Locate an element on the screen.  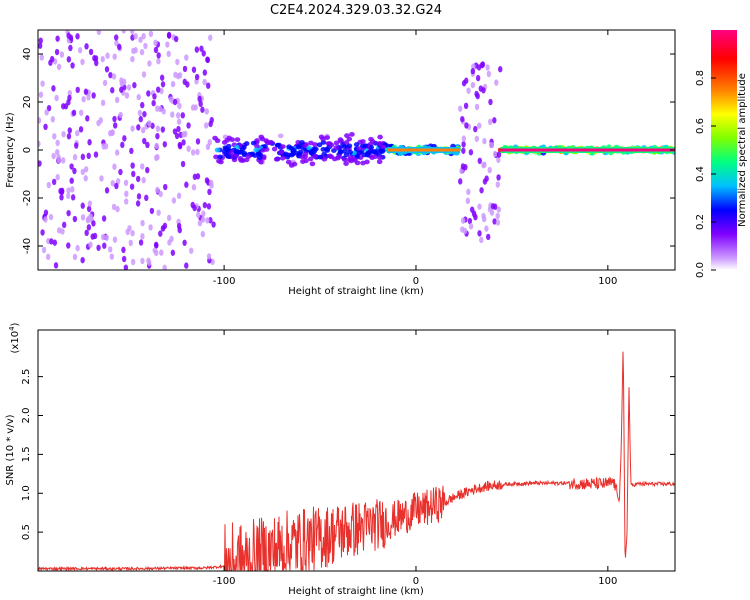
colorbar-tick-label: 0.2 is located at coordinates (700, 222).